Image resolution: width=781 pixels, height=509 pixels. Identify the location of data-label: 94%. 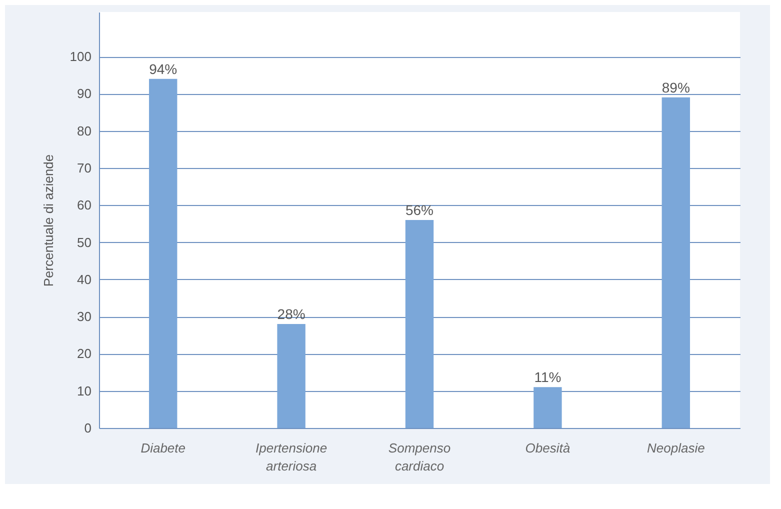
(163, 68).